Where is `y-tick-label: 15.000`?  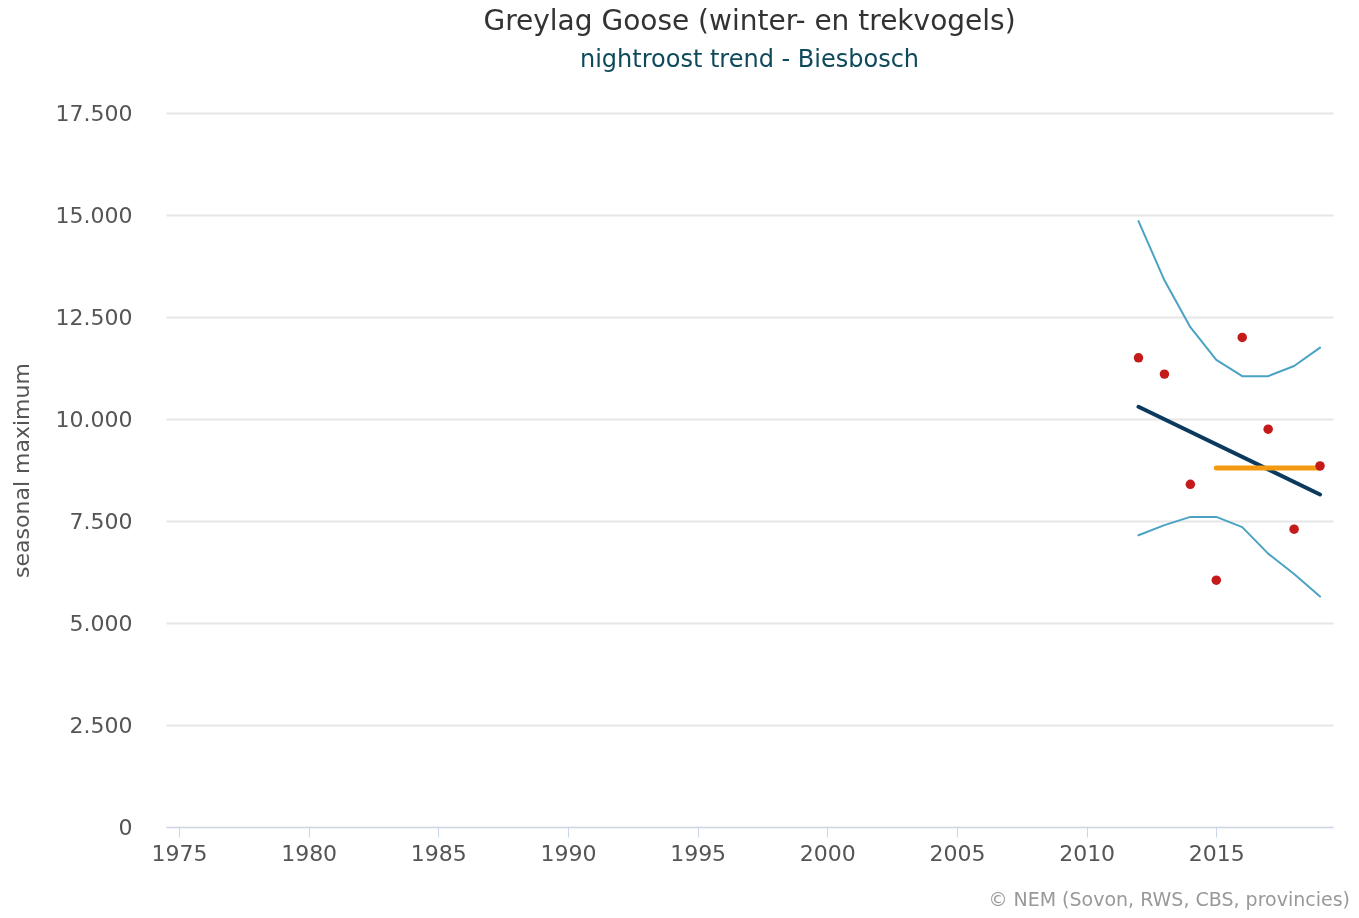 y-tick-label: 15.000 is located at coordinates (94, 215).